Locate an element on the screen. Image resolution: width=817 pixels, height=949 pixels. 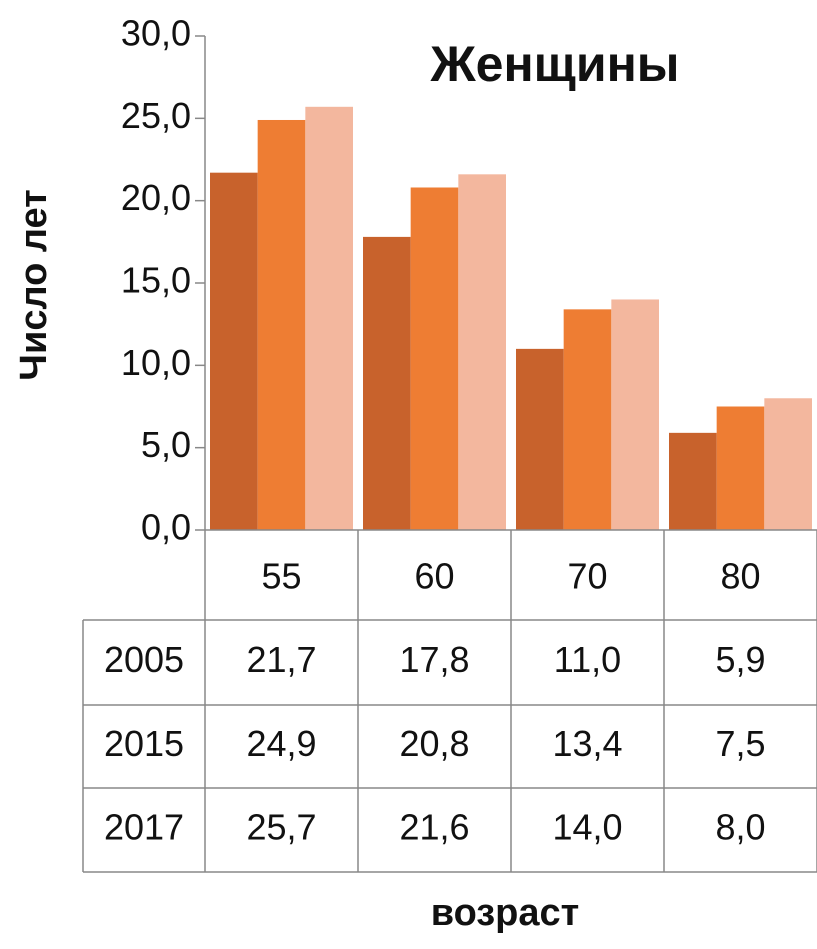
y-tick-label: 30,0 is located at coordinates (156, 33).